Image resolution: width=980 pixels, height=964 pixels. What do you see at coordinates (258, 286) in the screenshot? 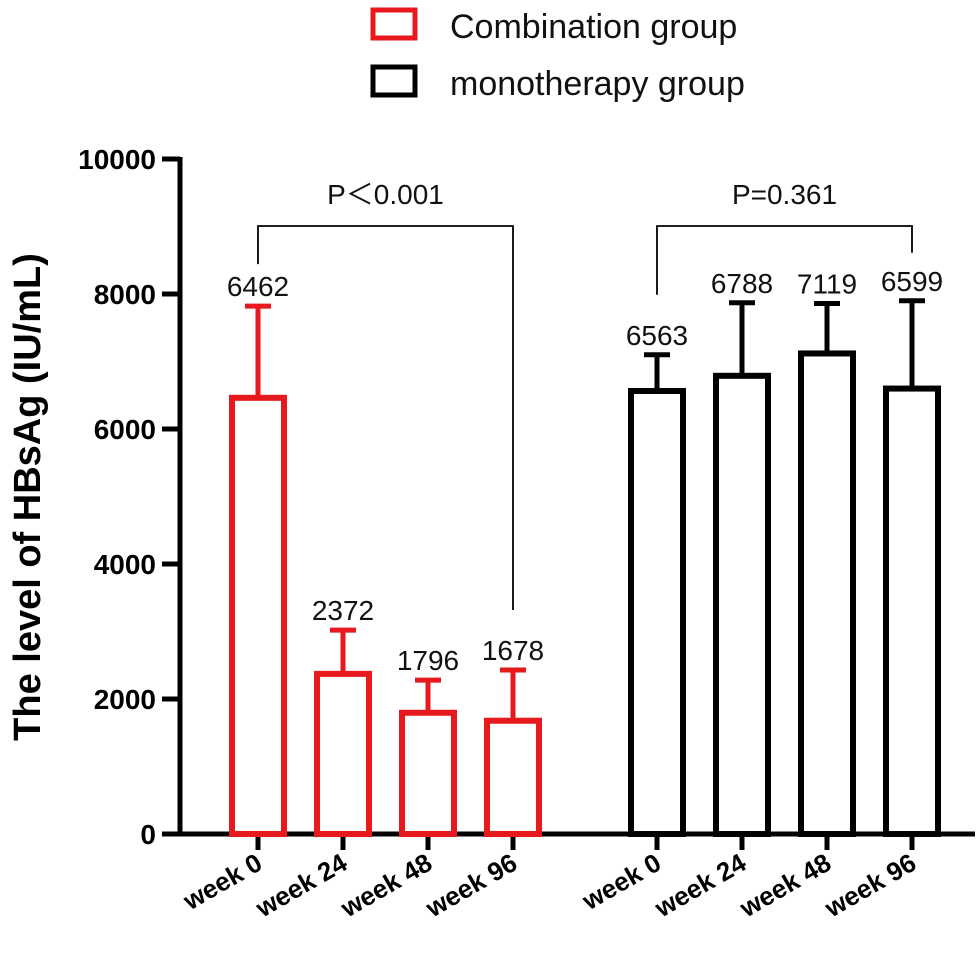
I see `data-label: 6462` at bounding box center [258, 286].